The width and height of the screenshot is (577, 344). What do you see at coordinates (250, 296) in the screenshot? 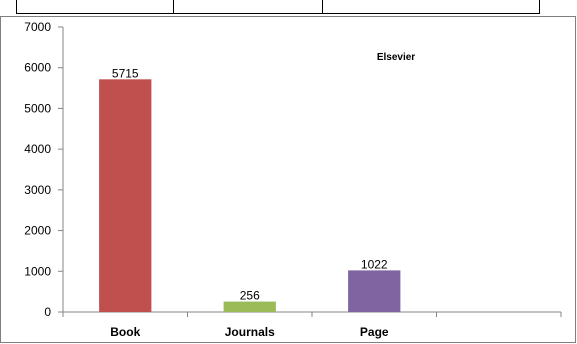
I see `data-label-journals: 256` at bounding box center [250, 296].